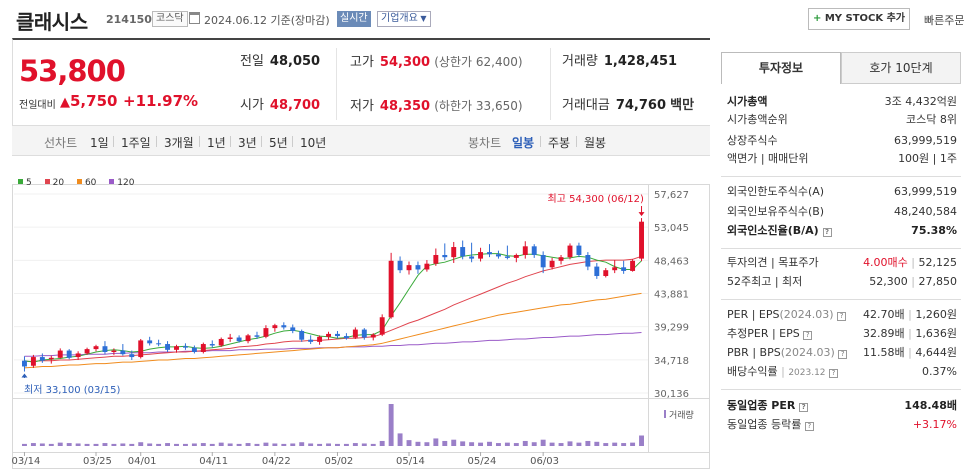 Image resolution: width=975 pixels, height=470 pixels. What do you see at coordinates (410, 461) in the screenshot?
I see `x-tick-label: 05/14` at bounding box center [410, 461].